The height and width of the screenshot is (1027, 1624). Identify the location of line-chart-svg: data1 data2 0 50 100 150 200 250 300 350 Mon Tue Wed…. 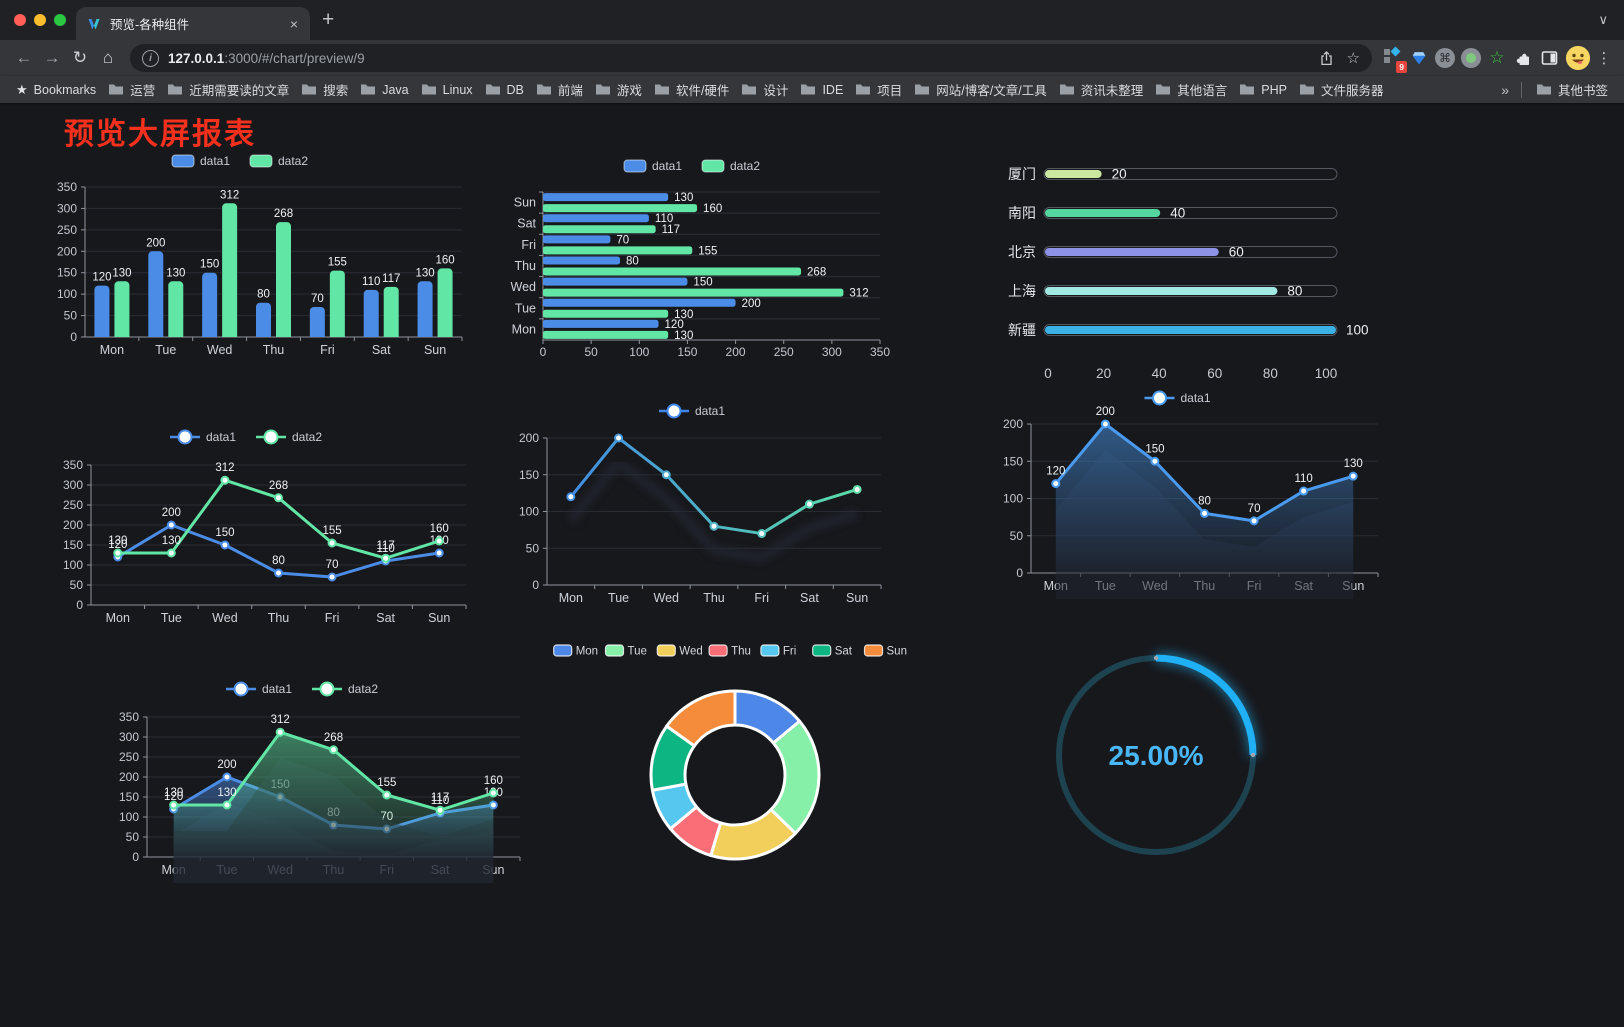
(265, 527).